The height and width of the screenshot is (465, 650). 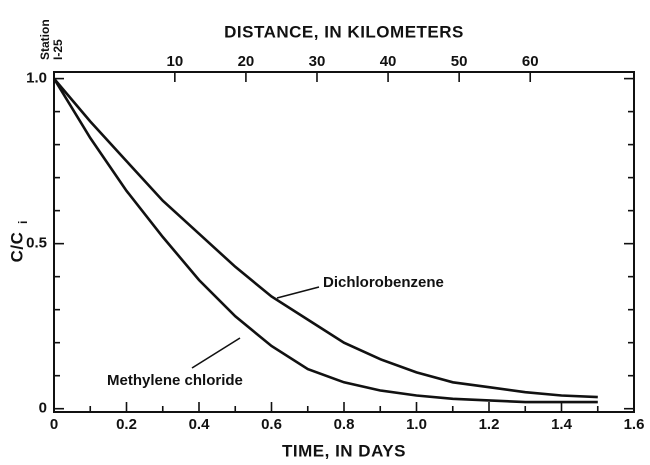 I want to click on x-axis-title: TIME, IN DAYS, so click(x=344, y=450).